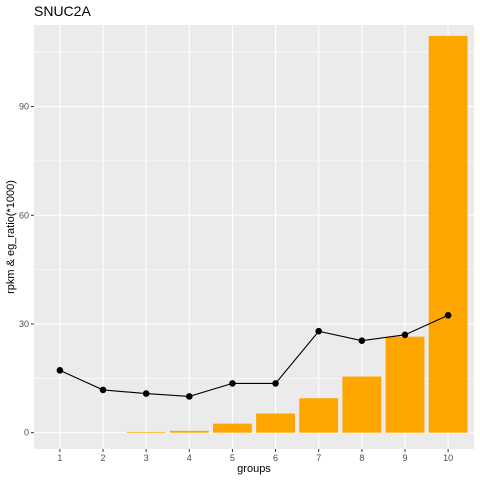 The width and height of the screenshot is (480, 480). What do you see at coordinates (255, 456) in the screenshot?
I see `x-axis: 1 2 3 4 5 6 7 8 9 10` at bounding box center [255, 456].